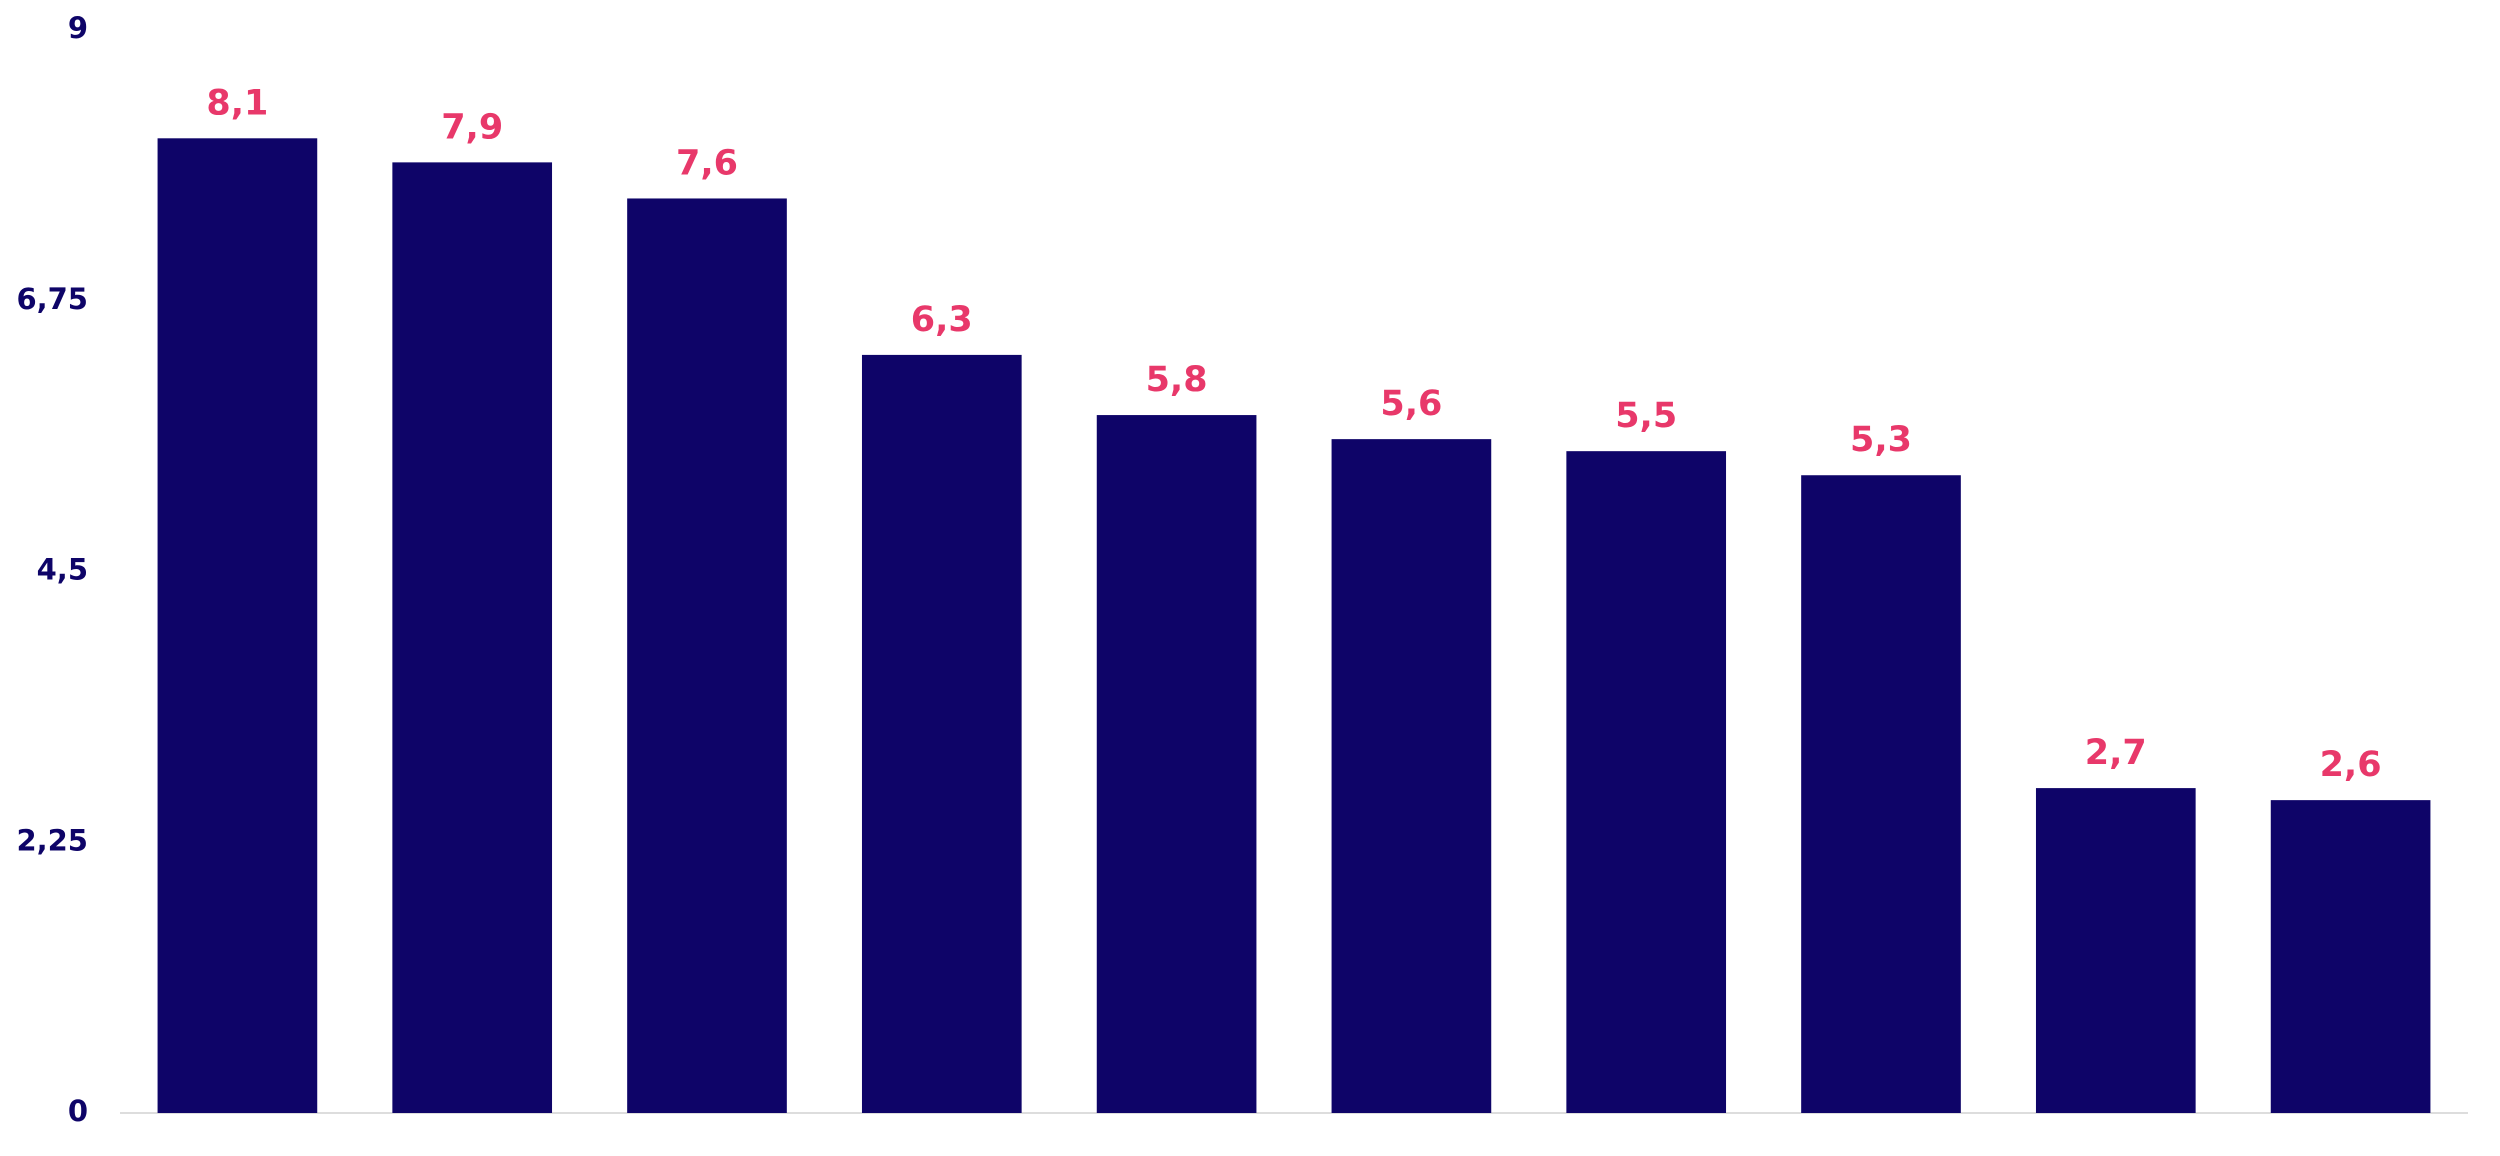  Describe the element at coordinates (1177, 380) in the screenshot. I see `value-label: 5,8` at that location.